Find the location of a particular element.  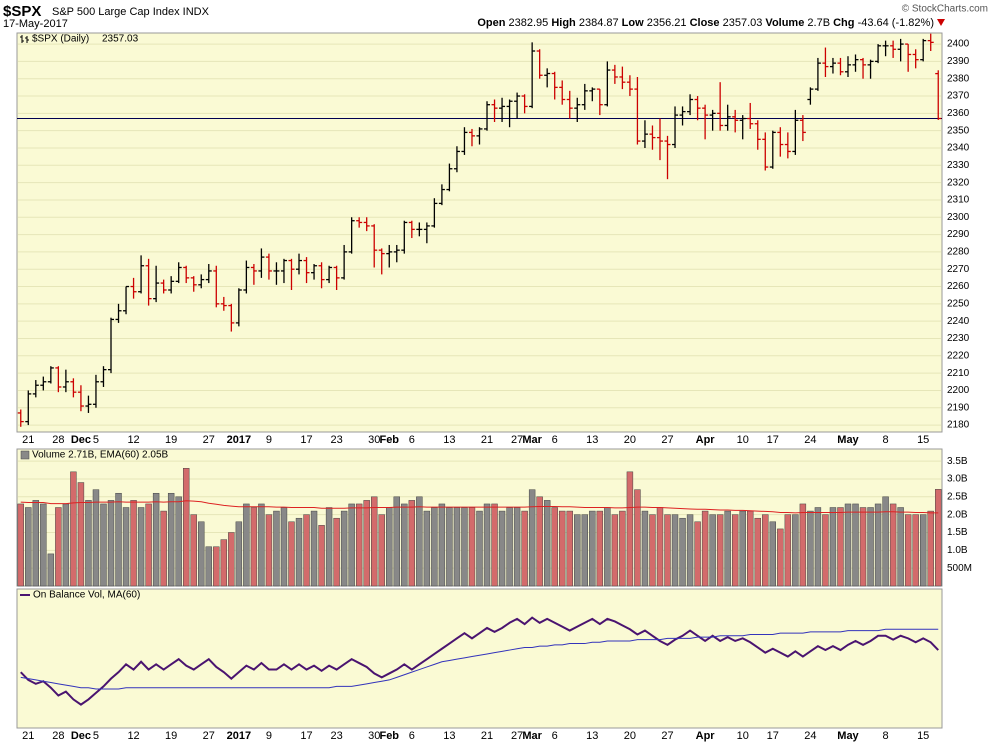

y-tick-label: 3.5B is located at coordinates (957, 461).